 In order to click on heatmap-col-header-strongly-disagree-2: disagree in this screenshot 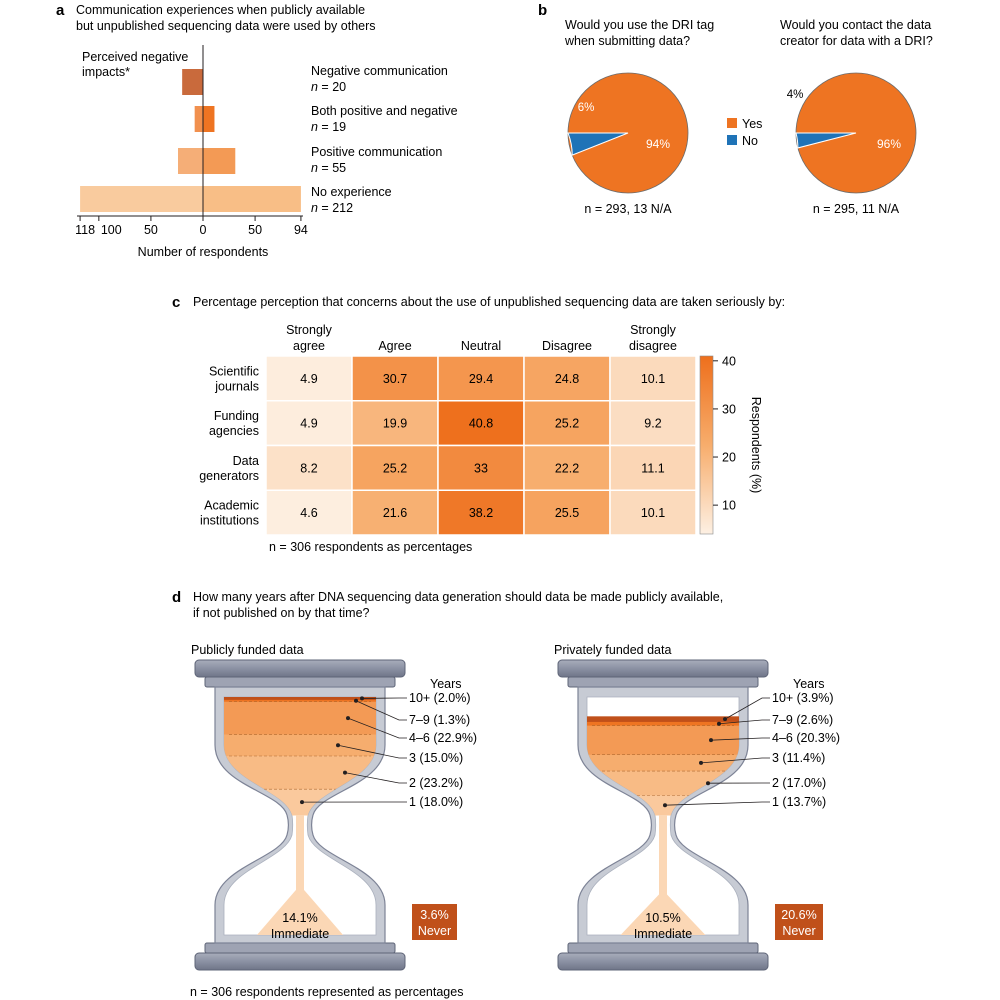, I will do `click(653, 346)`.